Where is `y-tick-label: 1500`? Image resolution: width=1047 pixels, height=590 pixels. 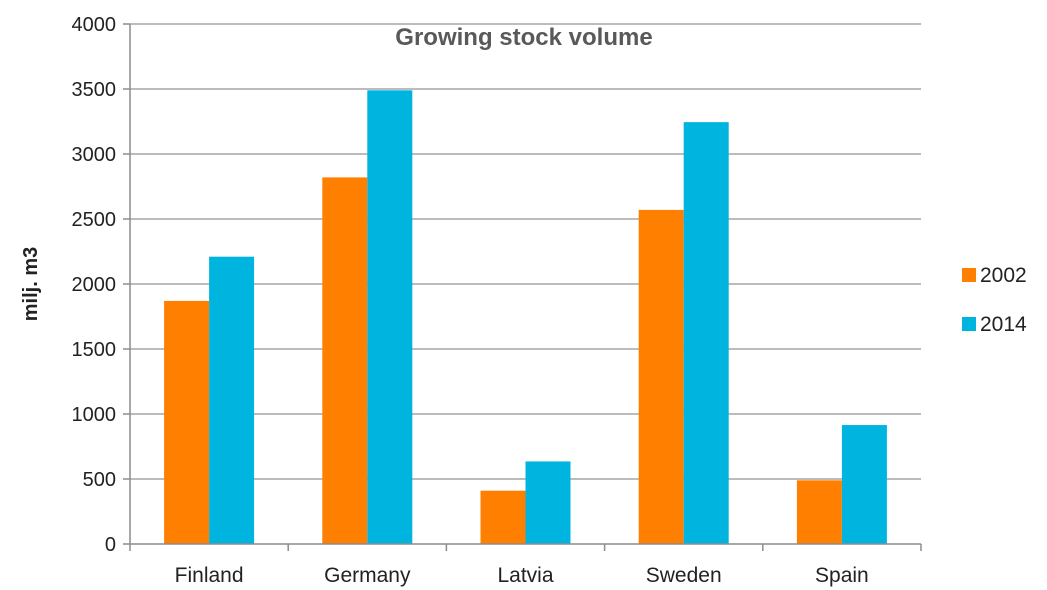 y-tick-label: 1500 is located at coordinates (94, 350).